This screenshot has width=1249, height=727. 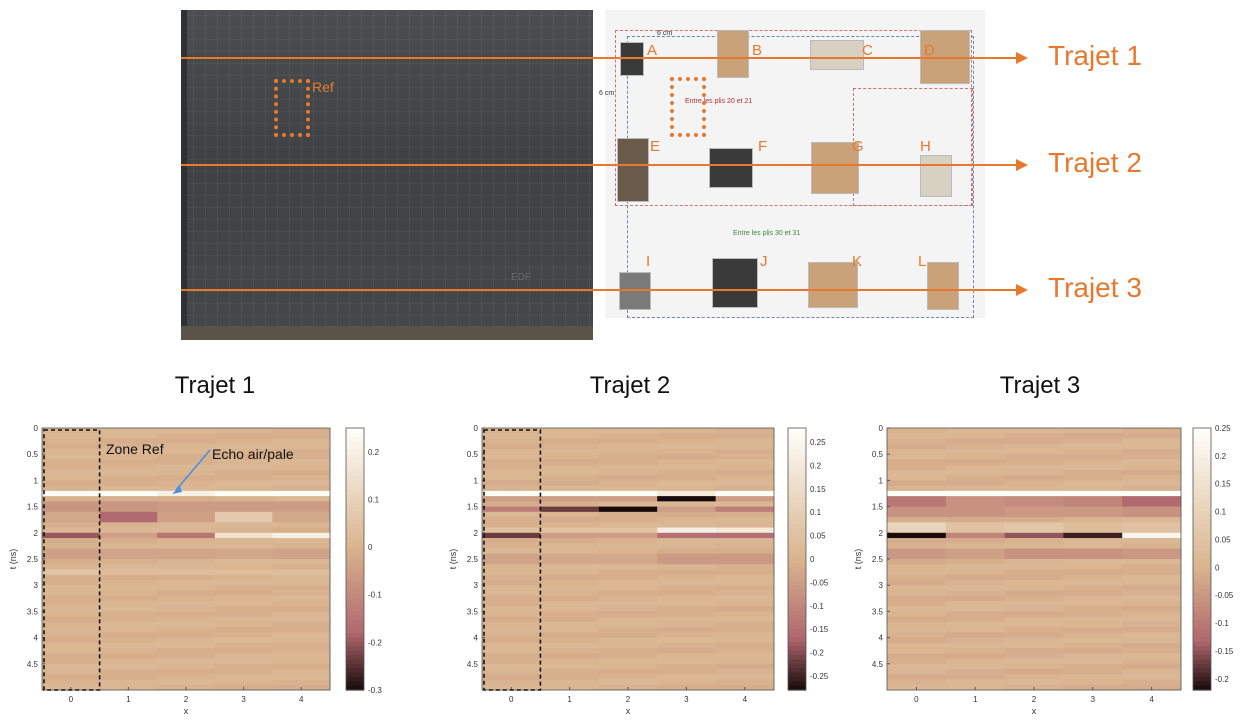 I want to click on letter-h: H, so click(x=925, y=146).